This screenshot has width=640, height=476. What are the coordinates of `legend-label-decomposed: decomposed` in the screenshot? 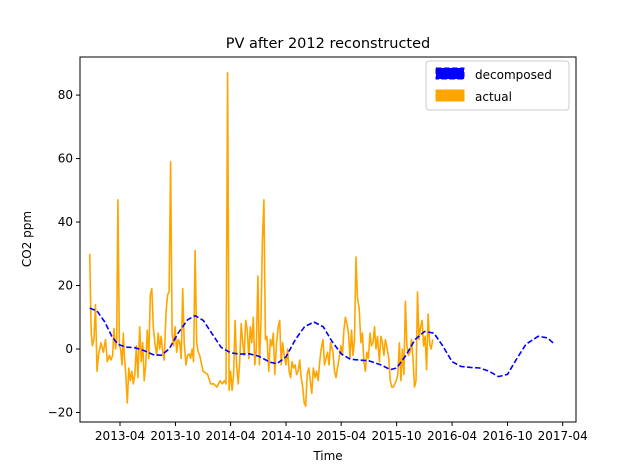 It's located at (513, 75).